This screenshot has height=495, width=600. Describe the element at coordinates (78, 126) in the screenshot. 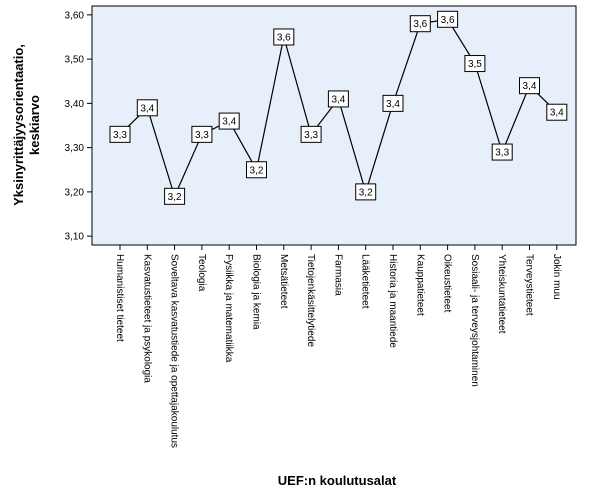

I see `y-axis-ticks: 3,10 3,20 3,30 3,40 3,50 3,60` at that location.